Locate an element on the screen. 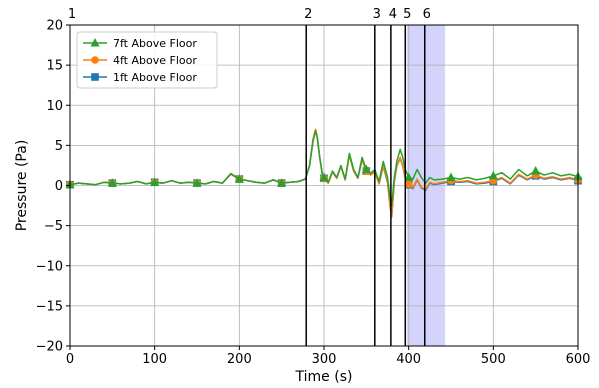 Image resolution: width=599 pixels, height=388 pixels. legend-item: 4ft Above Floor is located at coordinates (140, 60).